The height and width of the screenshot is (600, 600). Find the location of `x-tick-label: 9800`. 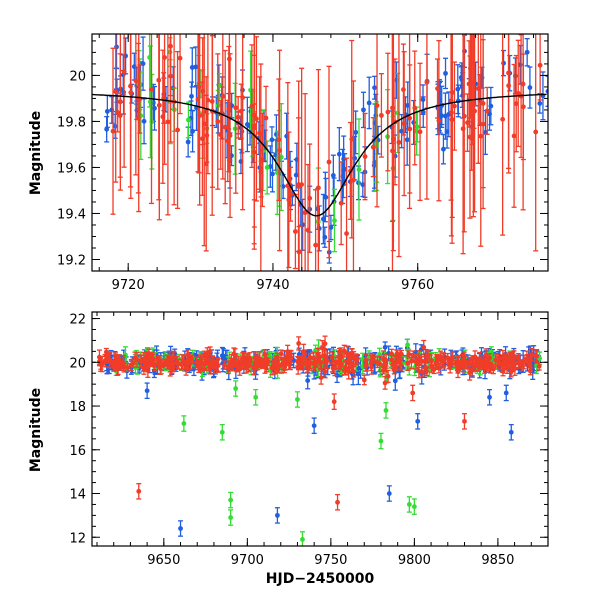

x-tick-label: 9800 is located at coordinates (414, 560).